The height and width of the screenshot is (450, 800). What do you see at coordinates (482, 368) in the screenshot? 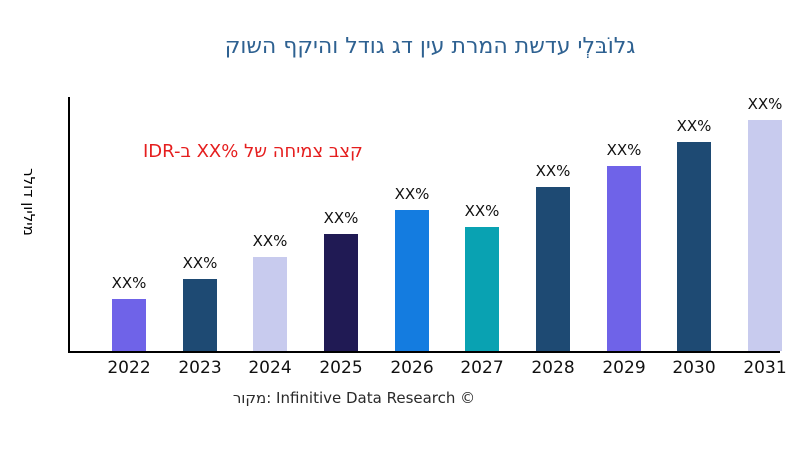
I see `x-tick-label-2027: 2027` at bounding box center [482, 368].